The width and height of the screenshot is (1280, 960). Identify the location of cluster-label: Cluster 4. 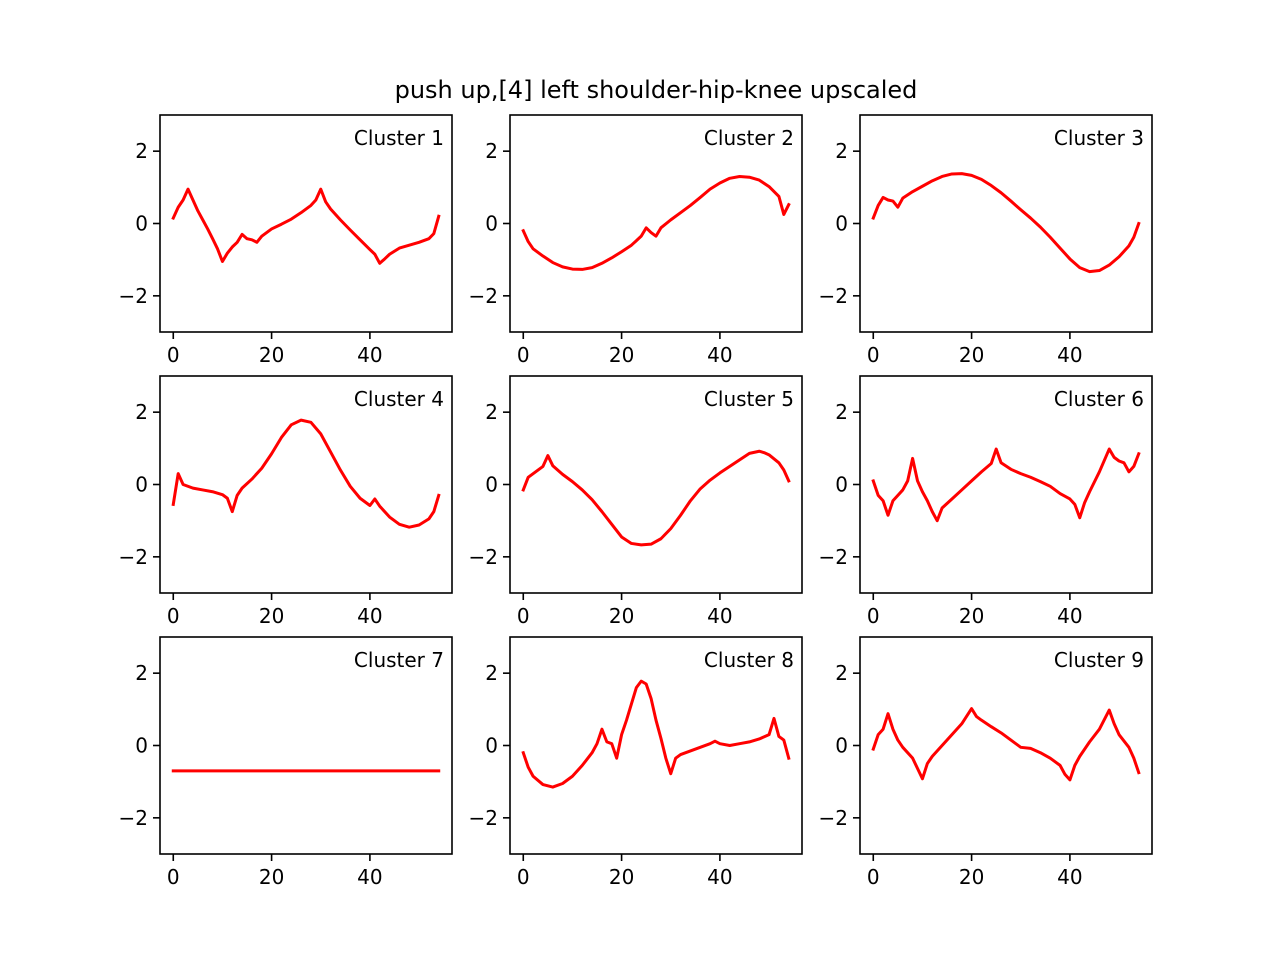
(399, 399).